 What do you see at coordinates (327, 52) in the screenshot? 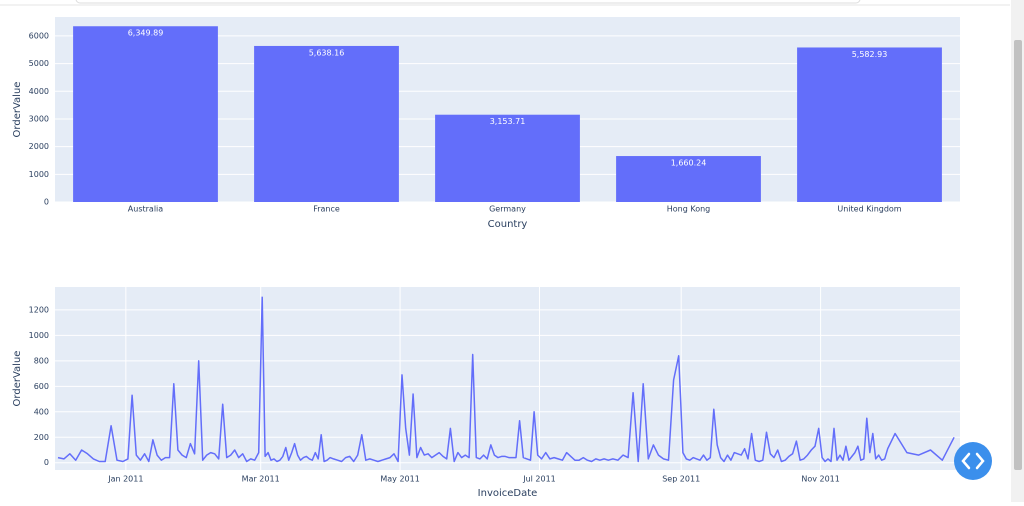
I see `bar-value-label: 5,638.16` at bounding box center [327, 52].